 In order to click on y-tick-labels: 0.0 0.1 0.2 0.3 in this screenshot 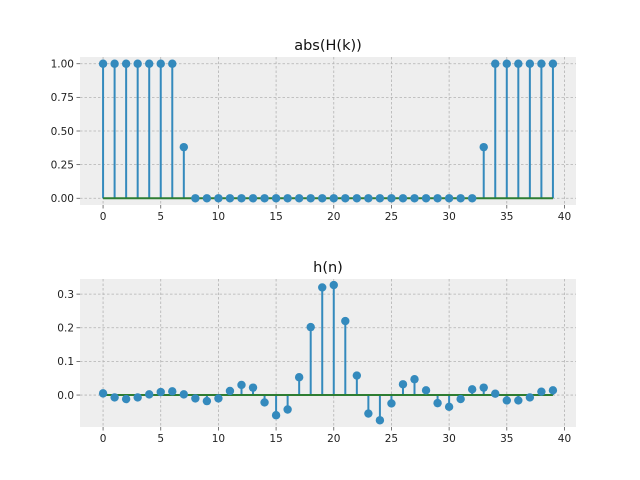, I will do `click(65, 345)`.